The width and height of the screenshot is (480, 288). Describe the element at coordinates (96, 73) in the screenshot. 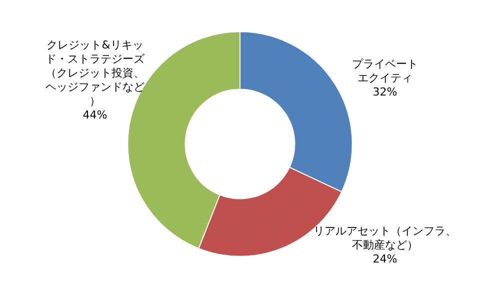

I see `slice-label: クレジット&リキッド・ストラテジーズ（クレジット投資、ヘッジファンドなど）` at that location.